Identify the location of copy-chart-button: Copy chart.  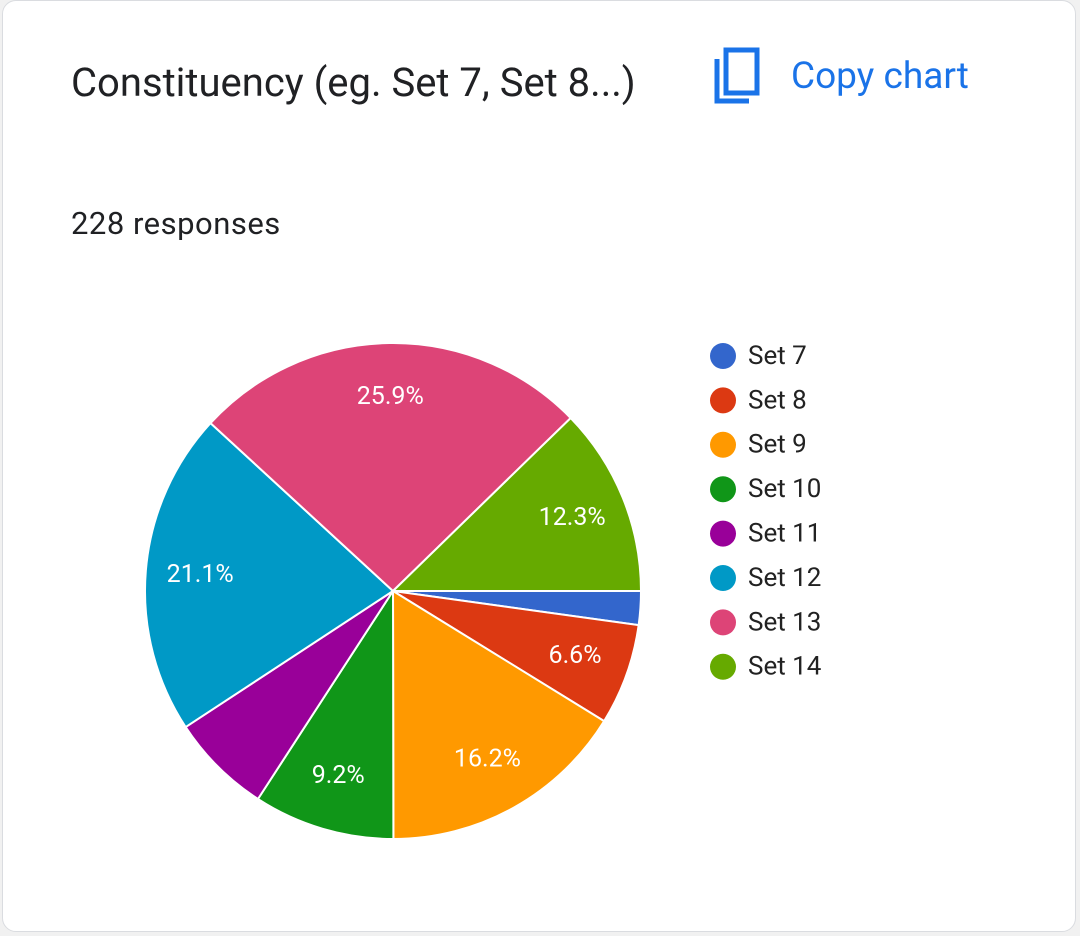
(840, 76).